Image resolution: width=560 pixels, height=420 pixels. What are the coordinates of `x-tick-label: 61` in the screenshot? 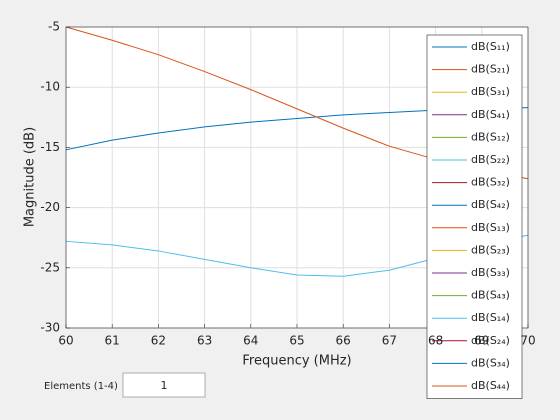 It's located at (112, 341).